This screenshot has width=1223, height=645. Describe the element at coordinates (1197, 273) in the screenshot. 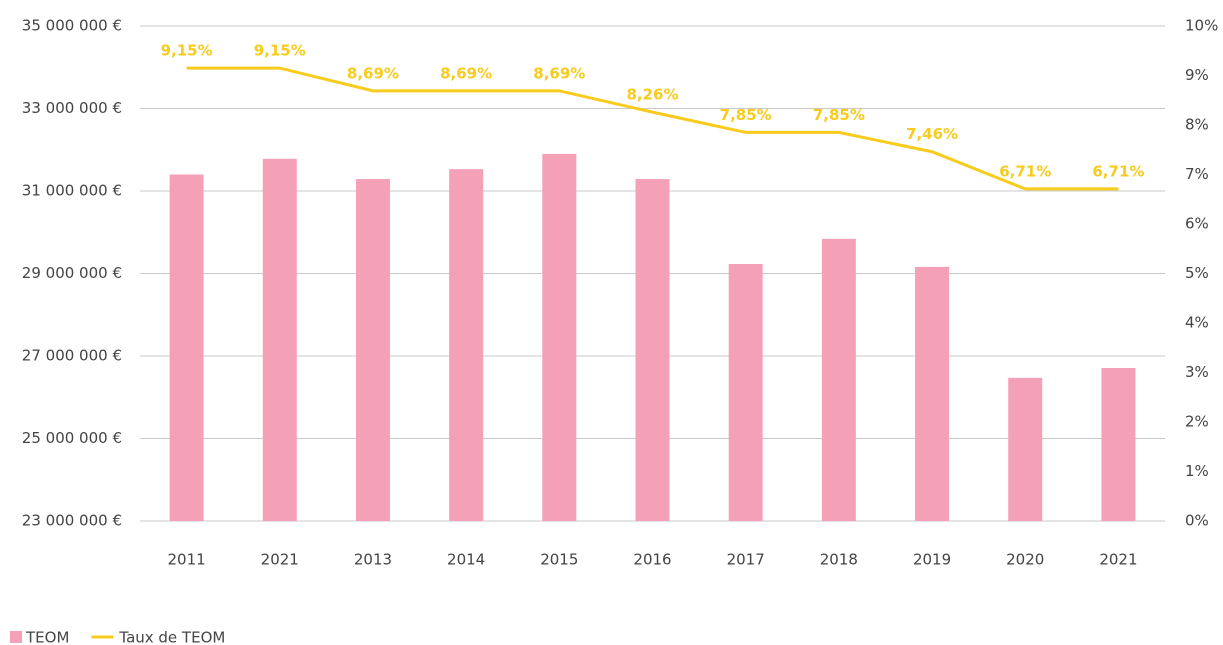

I see `y2-tick-label: 5%` at that location.